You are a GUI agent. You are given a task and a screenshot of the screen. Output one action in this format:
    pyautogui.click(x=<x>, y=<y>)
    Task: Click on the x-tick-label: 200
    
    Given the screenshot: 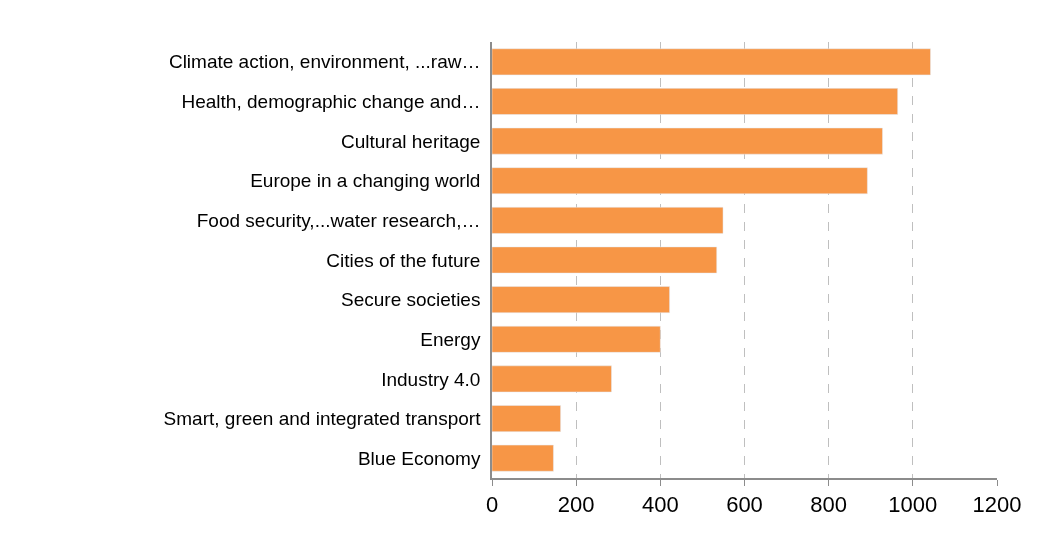 What is the action you would take?
    pyautogui.click(x=576, y=505)
    